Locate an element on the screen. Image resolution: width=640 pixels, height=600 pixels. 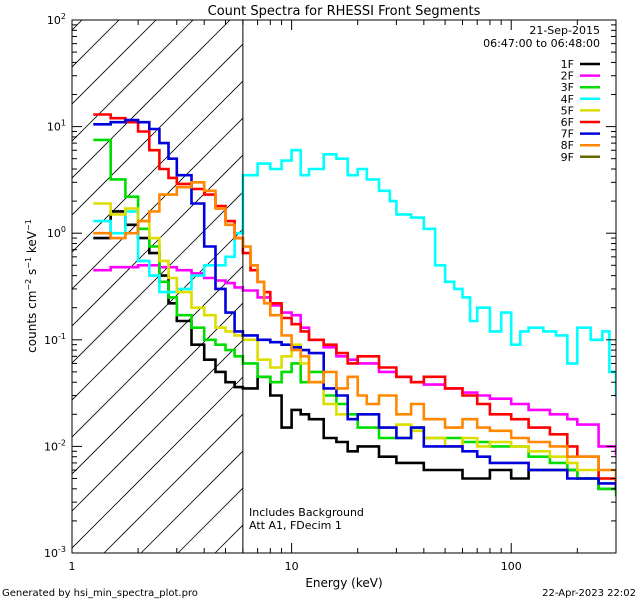
legend-label: 4F is located at coordinates (567, 99).